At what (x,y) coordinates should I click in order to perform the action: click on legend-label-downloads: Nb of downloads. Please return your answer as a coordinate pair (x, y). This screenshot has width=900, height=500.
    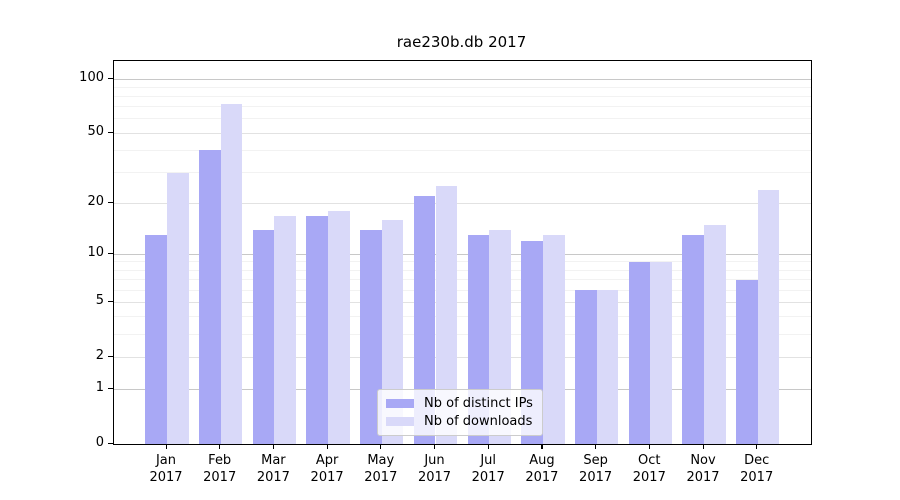
    Looking at the image, I should click on (478, 422).